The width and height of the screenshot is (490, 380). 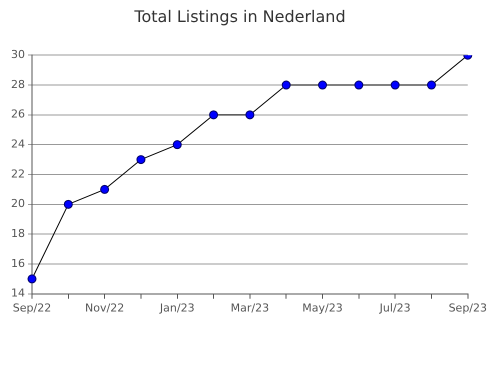 I want to click on x-tick-label: May/23, so click(x=322, y=307).